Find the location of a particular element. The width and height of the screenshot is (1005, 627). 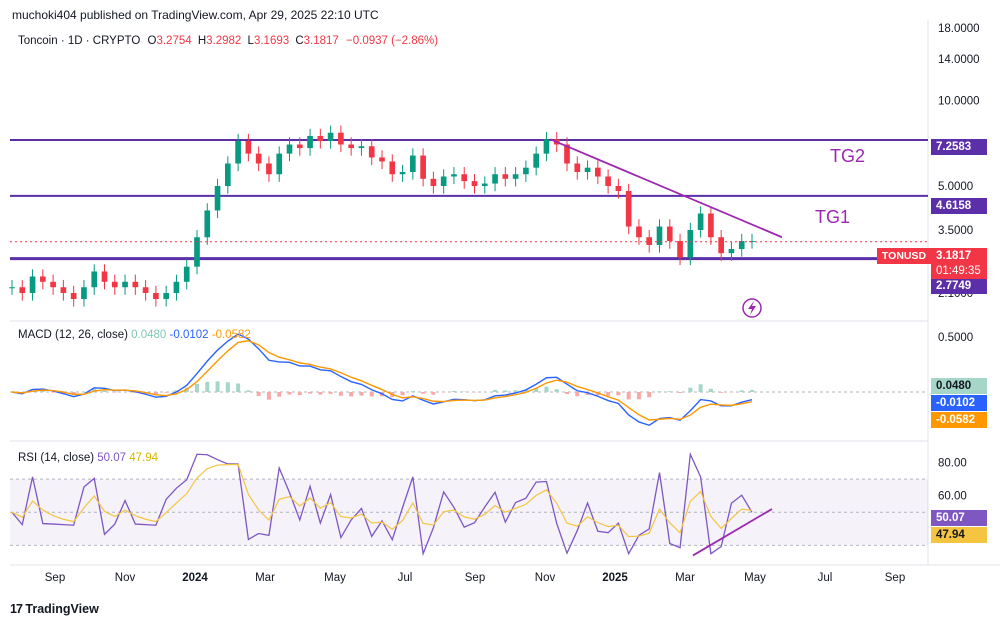

change-value: −0.0937 (−2.86%) is located at coordinates (392, 41).